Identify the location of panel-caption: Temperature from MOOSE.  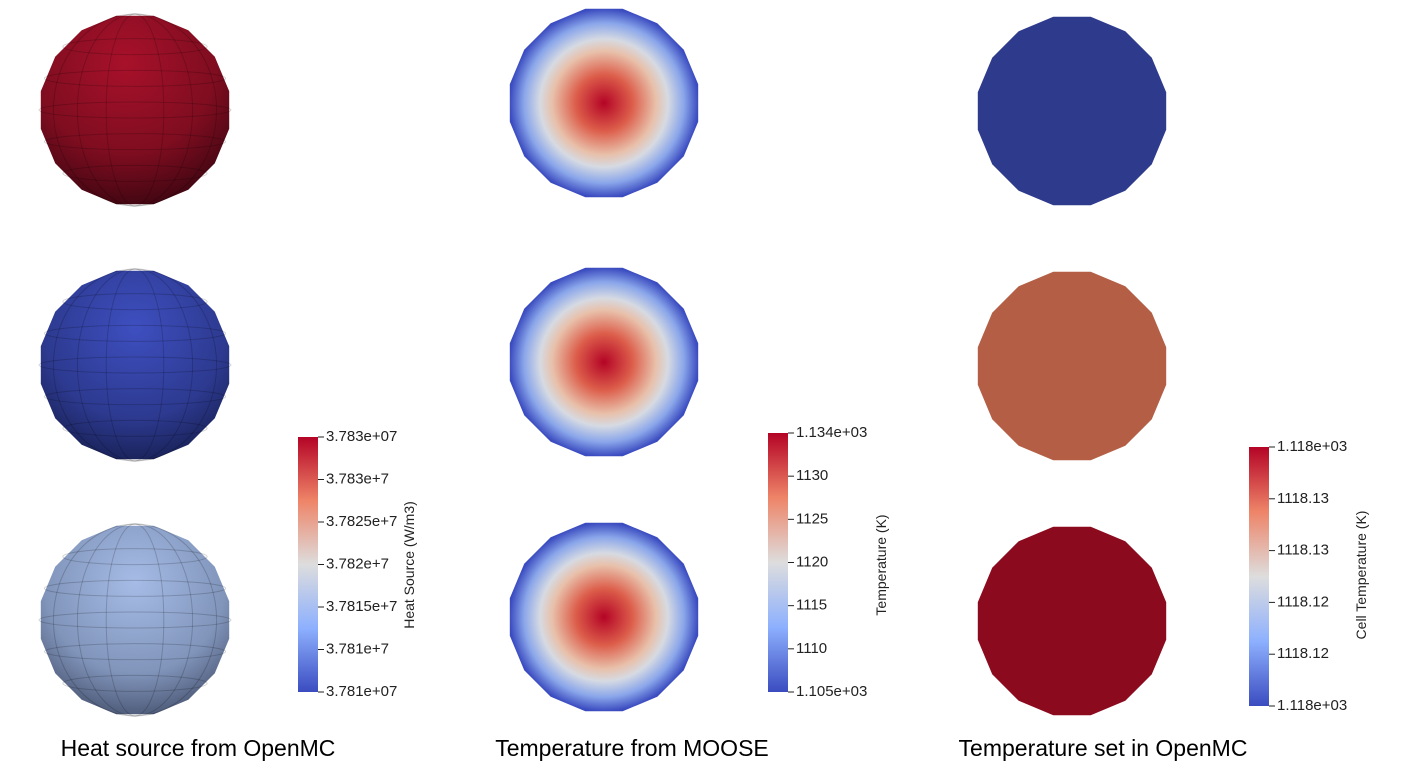
(632, 748).